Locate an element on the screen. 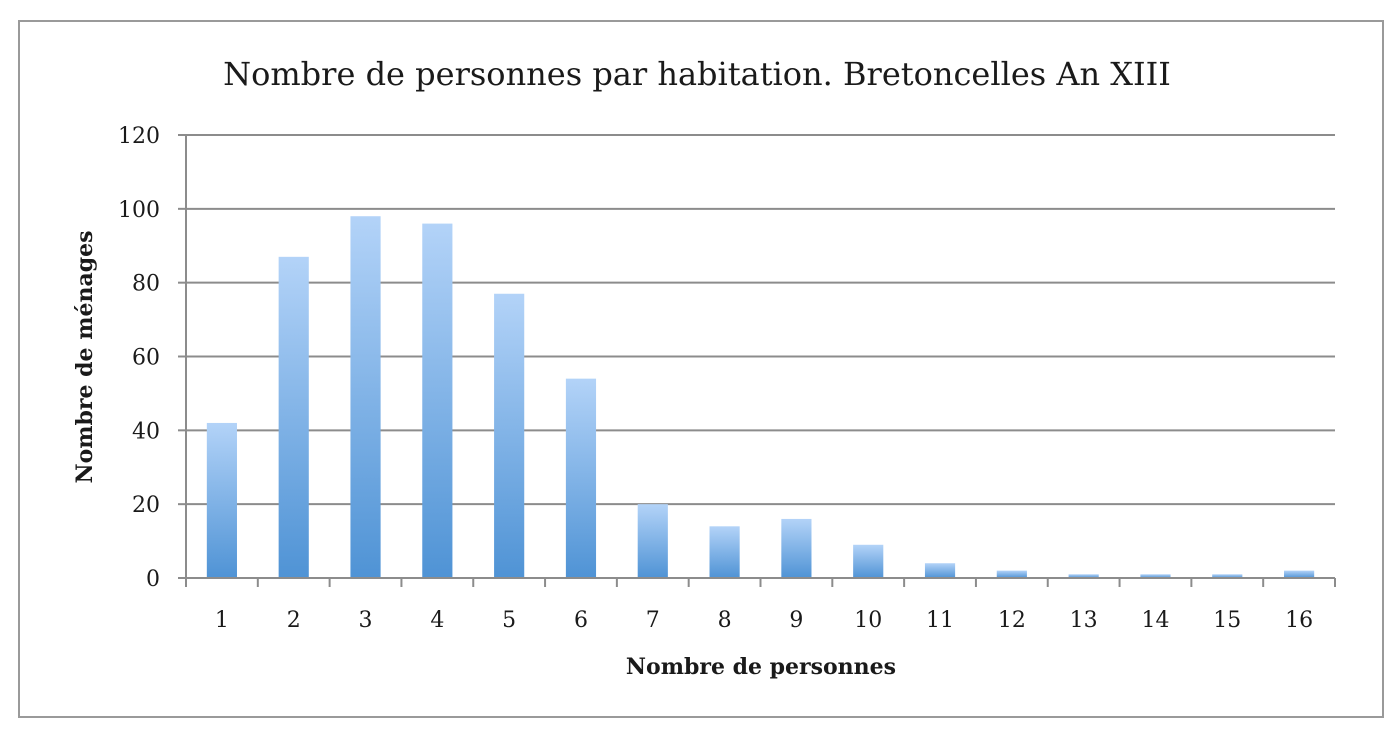  x-tick-label: 16 is located at coordinates (1299, 620).